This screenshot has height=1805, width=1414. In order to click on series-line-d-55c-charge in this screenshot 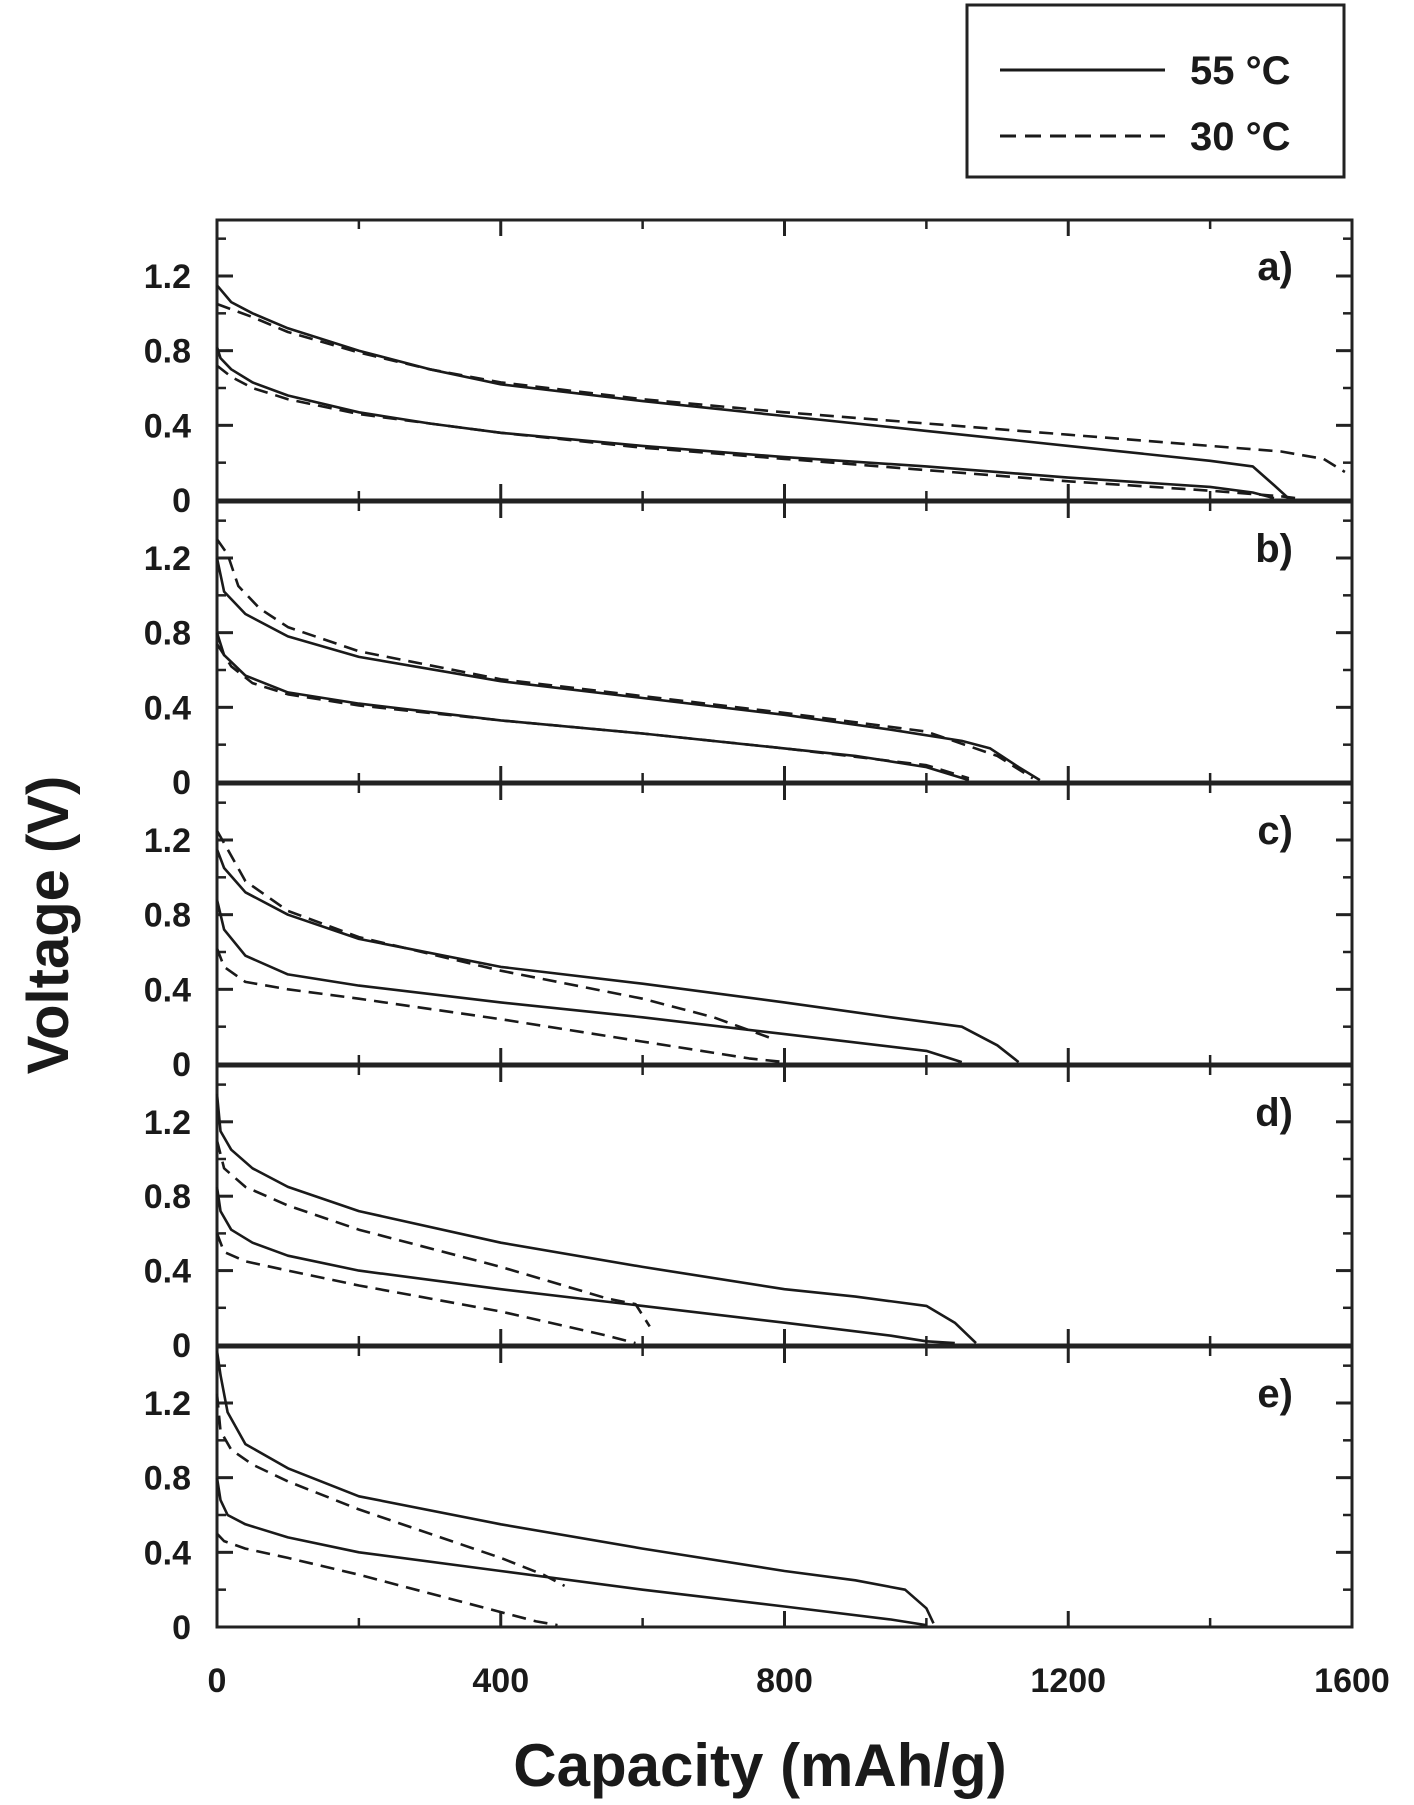, I will do `click(596, 1219)`.